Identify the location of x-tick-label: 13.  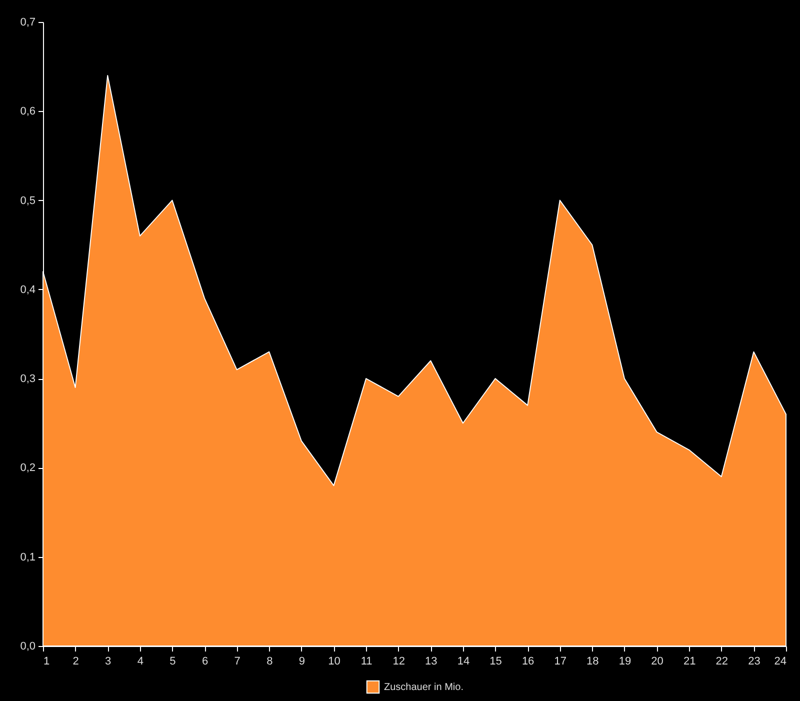
(431, 662).